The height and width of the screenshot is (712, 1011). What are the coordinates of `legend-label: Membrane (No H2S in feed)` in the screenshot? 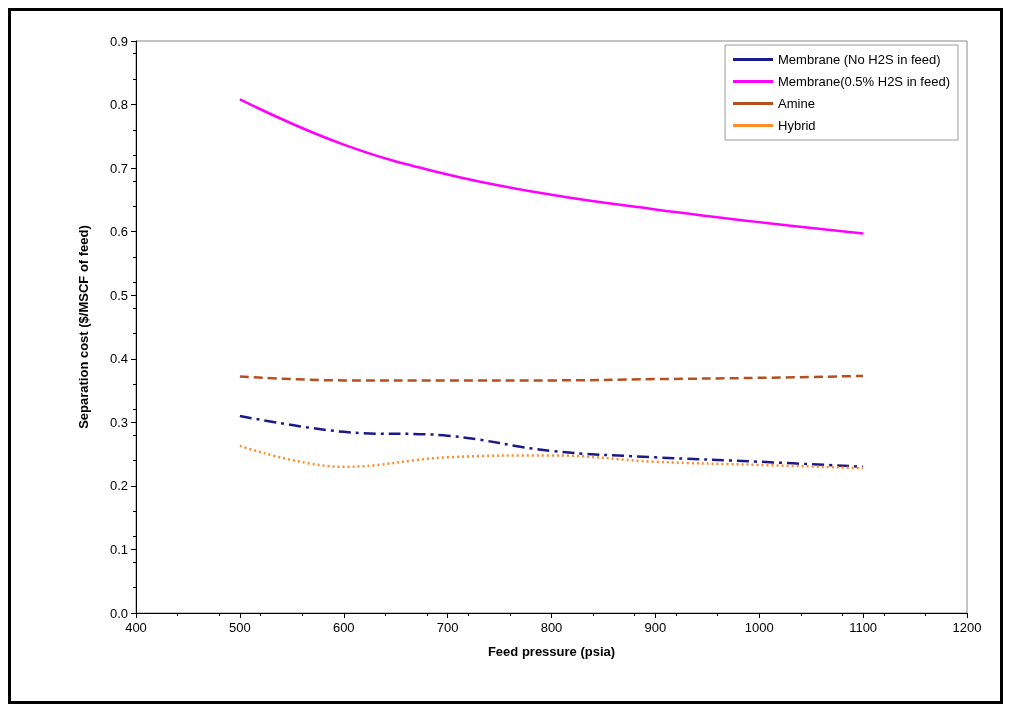 It's located at (859, 59).